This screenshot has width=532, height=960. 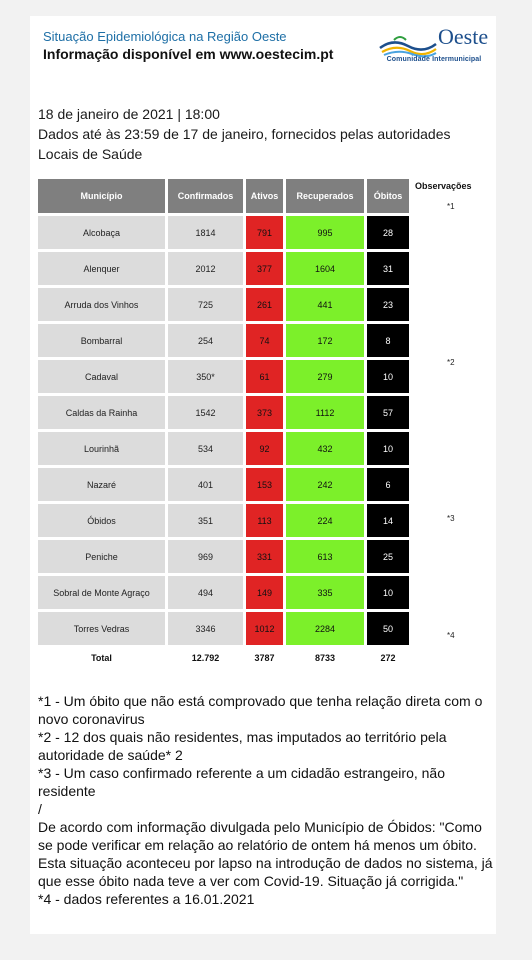 What do you see at coordinates (188, 54) in the screenshot?
I see `report-title: Informação disponível em www.oestecim.pt` at bounding box center [188, 54].